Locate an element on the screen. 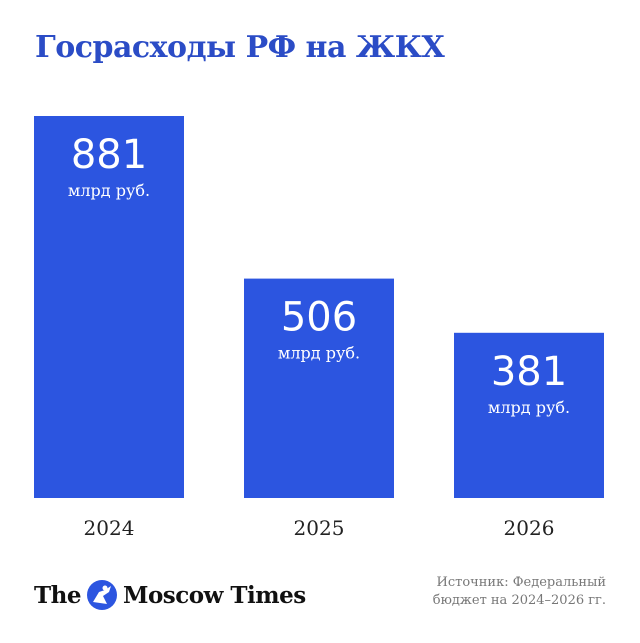 This screenshot has width=640, height=643. x-tick-label-2024: 2024 is located at coordinates (109, 528).